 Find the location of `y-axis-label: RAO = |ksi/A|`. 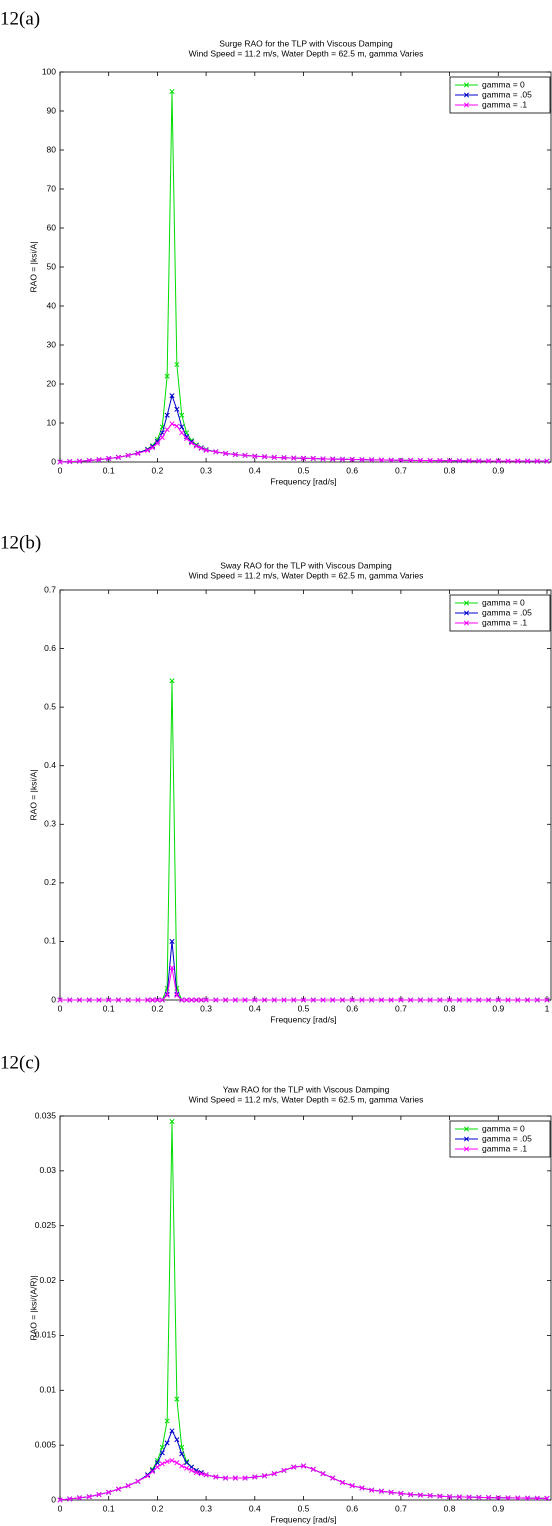

y-axis-label: RAO = |ksi/A| is located at coordinates (33, 267).